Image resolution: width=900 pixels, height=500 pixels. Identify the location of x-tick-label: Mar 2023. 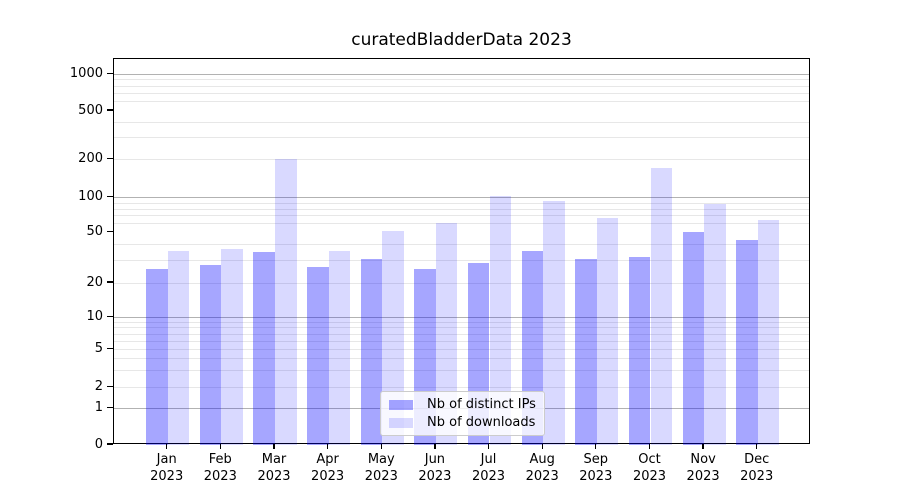
(274, 468).